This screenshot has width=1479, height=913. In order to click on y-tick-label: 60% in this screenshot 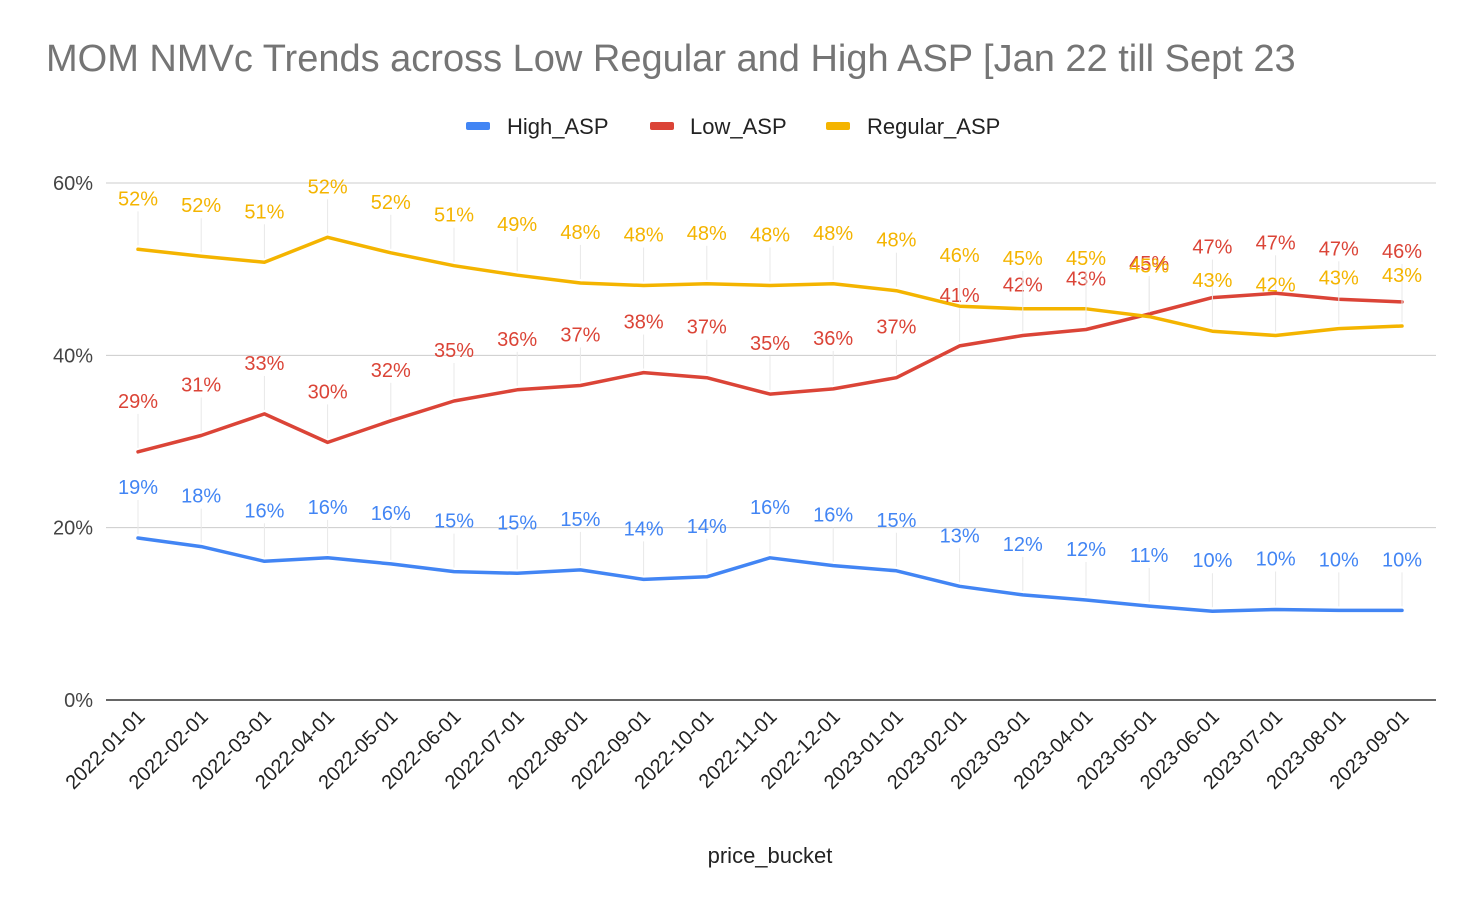, I will do `click(73, 184)`.